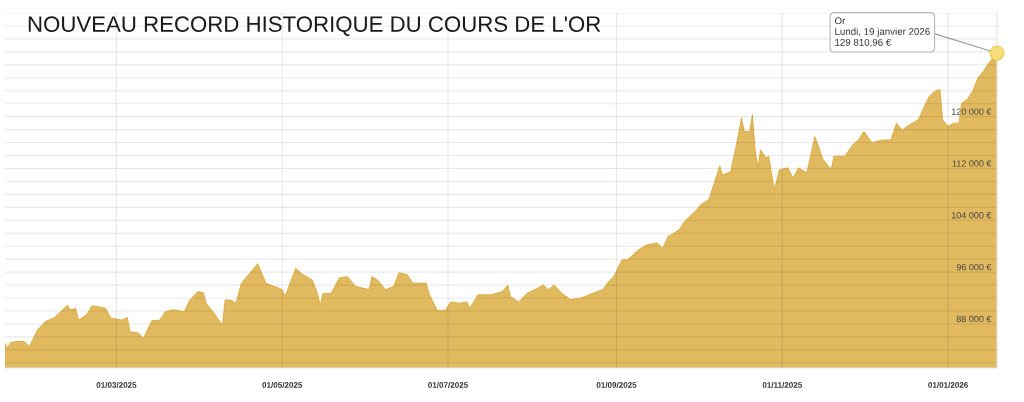 The image size is (1024, 402). I want to click on annotation: Or Lundi, 19 janvier 2026 129 810,96 €, so click(882, 32).